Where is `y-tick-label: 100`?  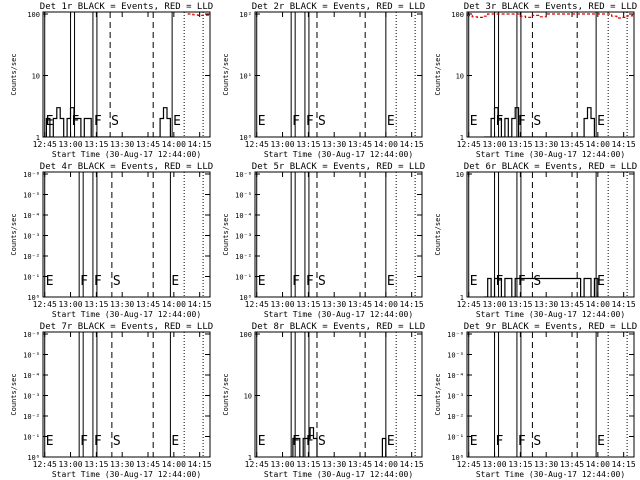 y-tick-label: 100 is located at coordinates (457, 15).